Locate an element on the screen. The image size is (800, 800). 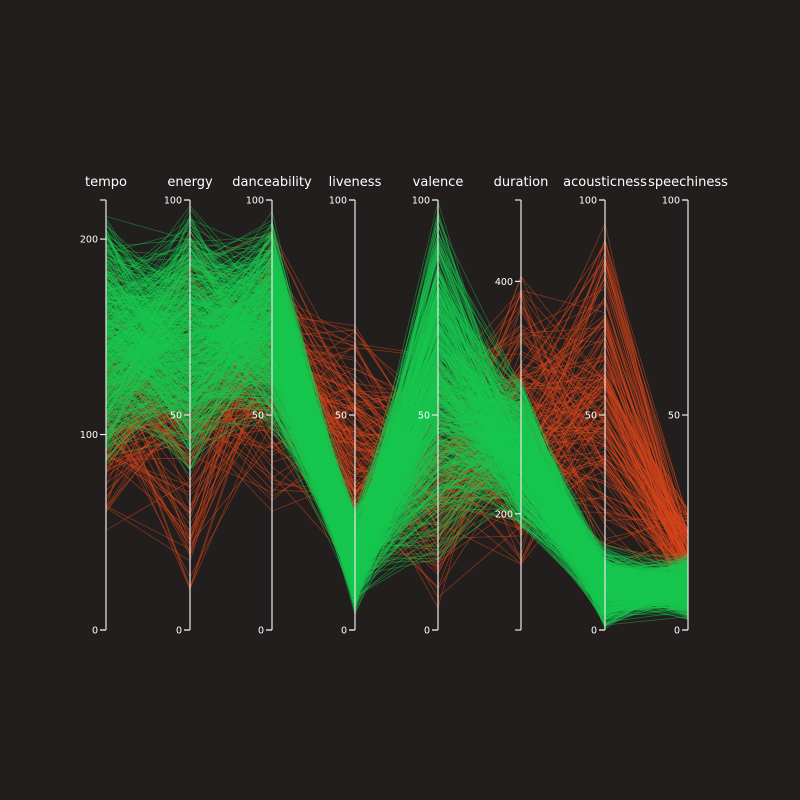
axis-energy: 0 50 100 energy is located at coordinates (188, 406).